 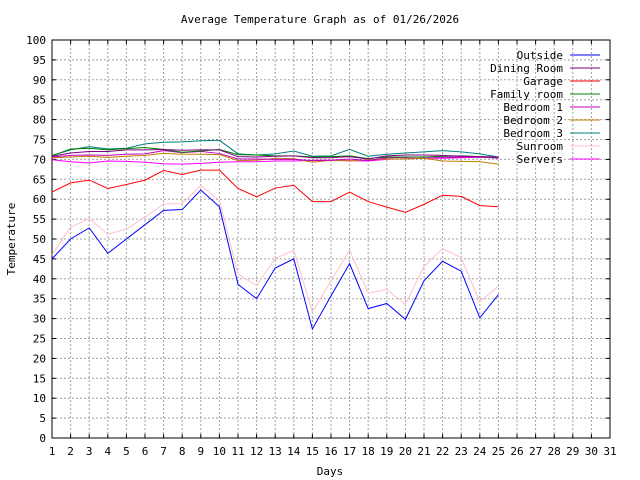 I want to click on x-tick-label: 3, so click(x=89, y=451).